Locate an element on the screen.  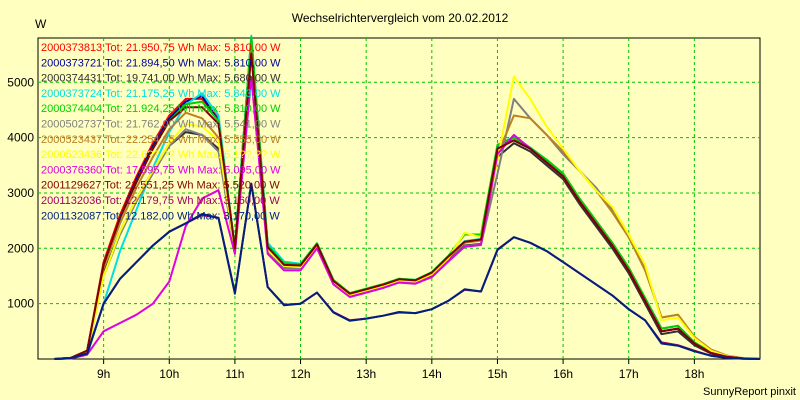
x-tick-label: 12h is located at coordinates (301, 374).